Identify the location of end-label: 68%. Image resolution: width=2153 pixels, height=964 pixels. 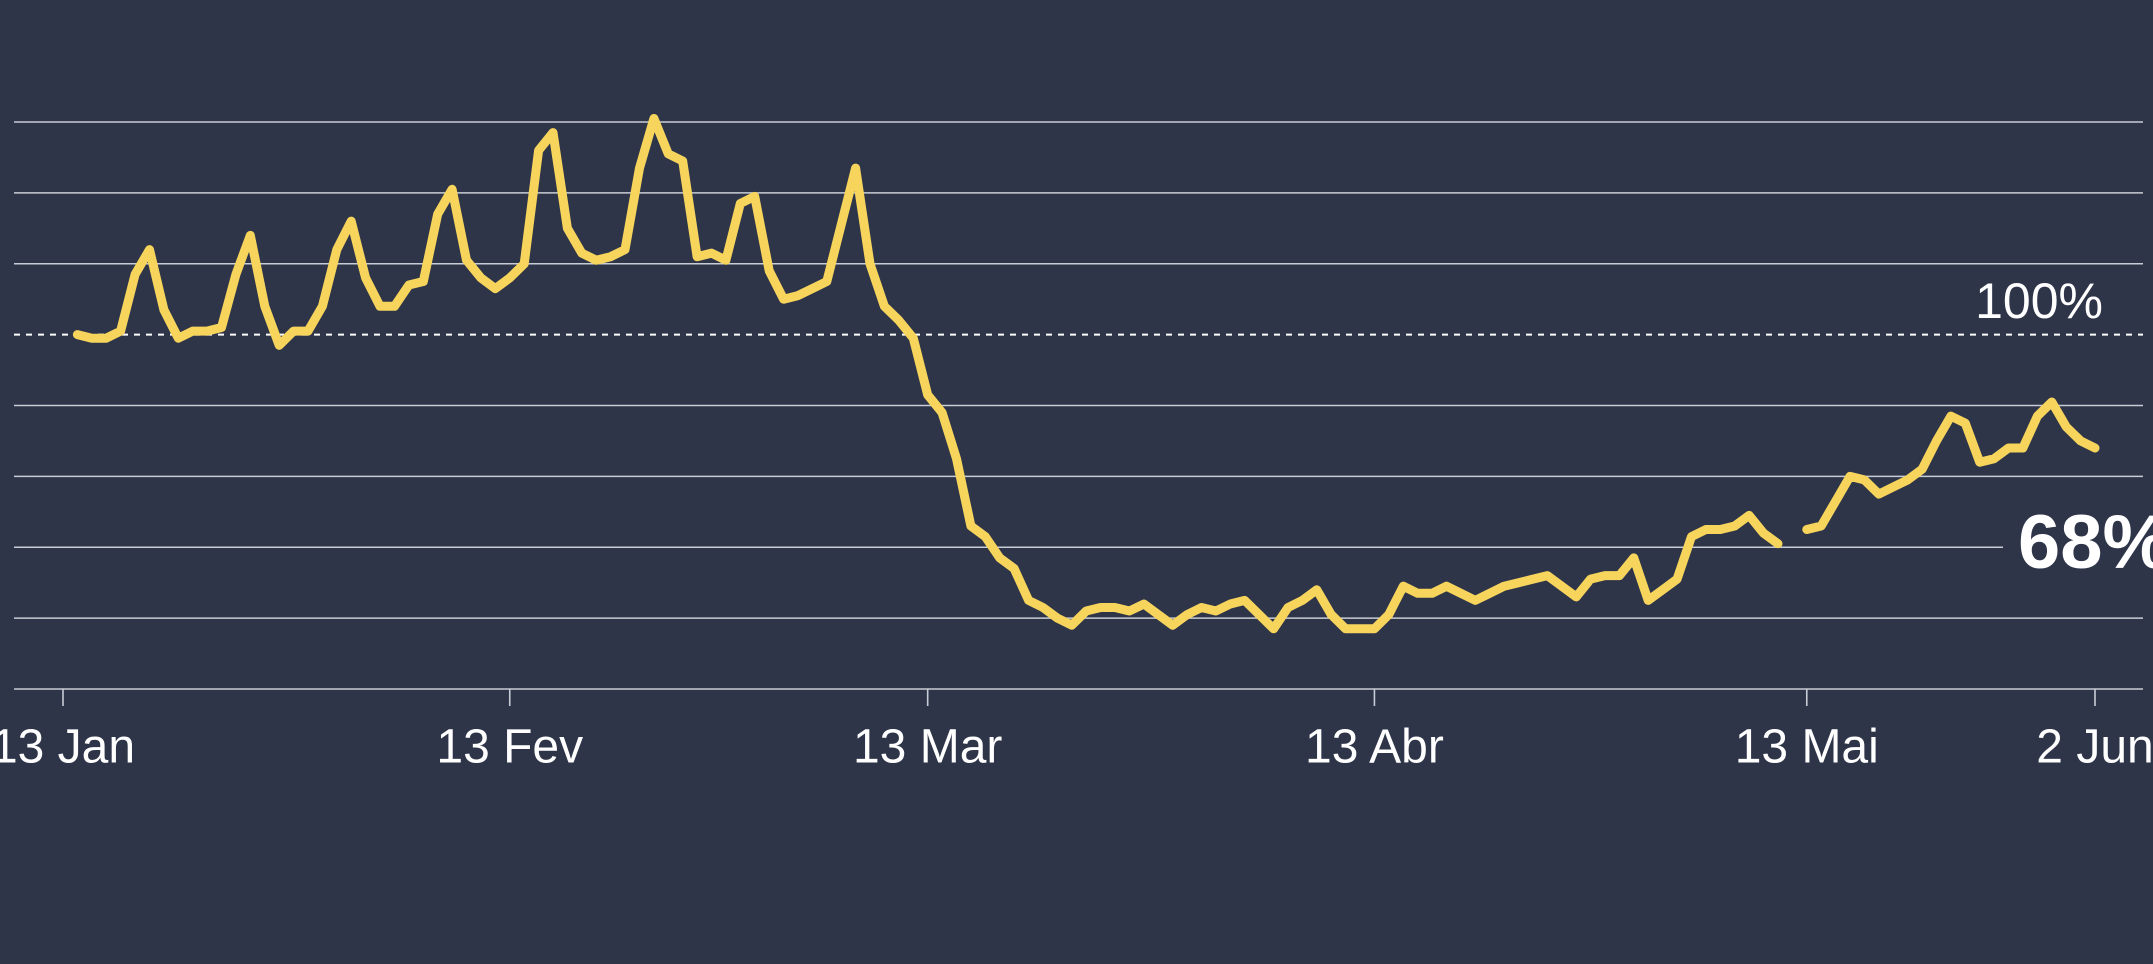
(2085, 542).